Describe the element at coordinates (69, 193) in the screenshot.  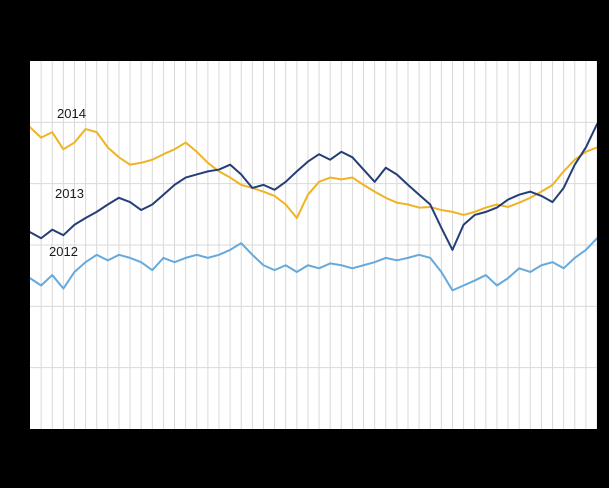
I see `series-label-2013: 2013` at that location.